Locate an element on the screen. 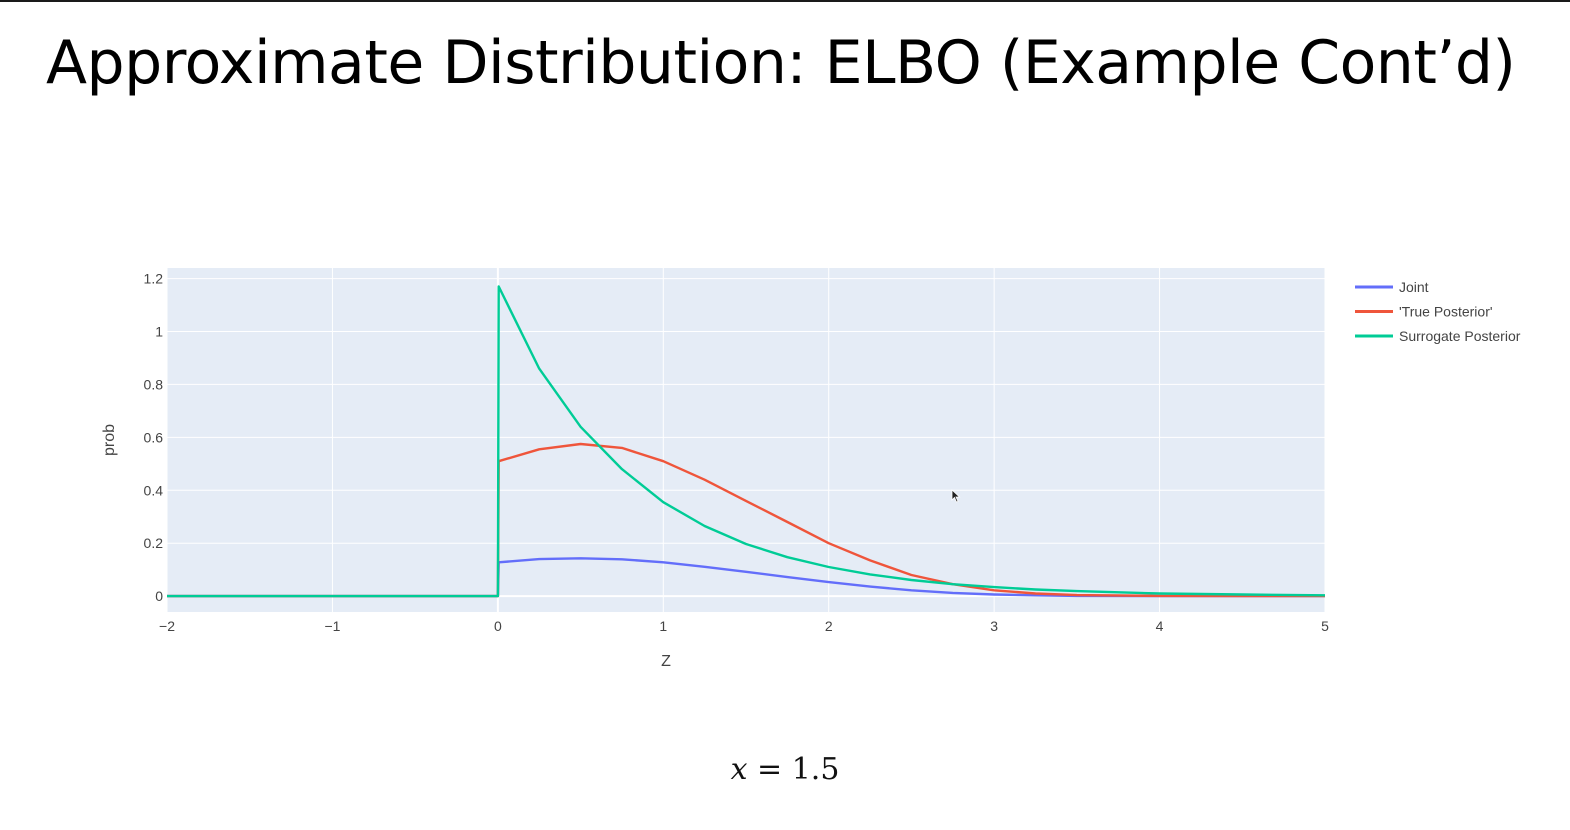 The width and height of the screenshot is (1570, 830). x-tick-label: 3 is located at coordinates (994, 626).